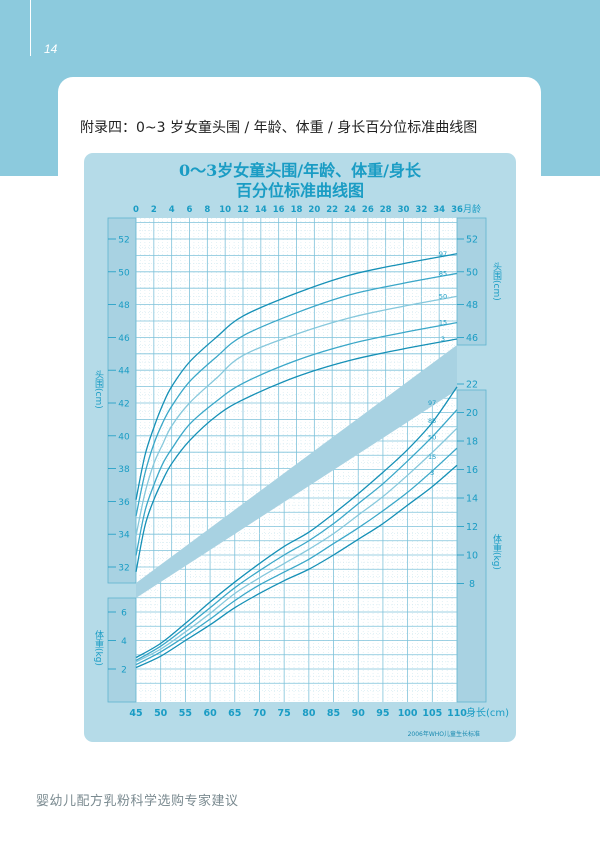  Describe the element at coordinates (51, 49) in the screenshot. I see `page-number: 14` at that location.